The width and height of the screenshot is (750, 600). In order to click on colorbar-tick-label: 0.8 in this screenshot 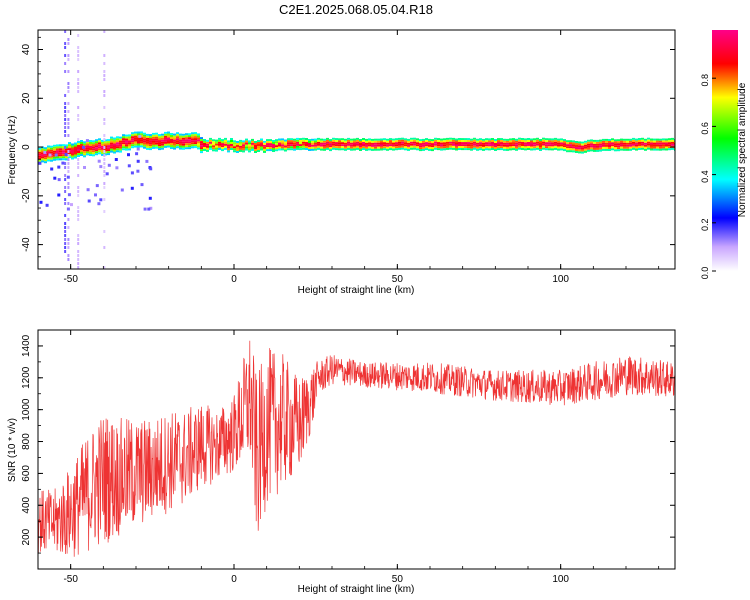, I will do `click(705, 80)`.